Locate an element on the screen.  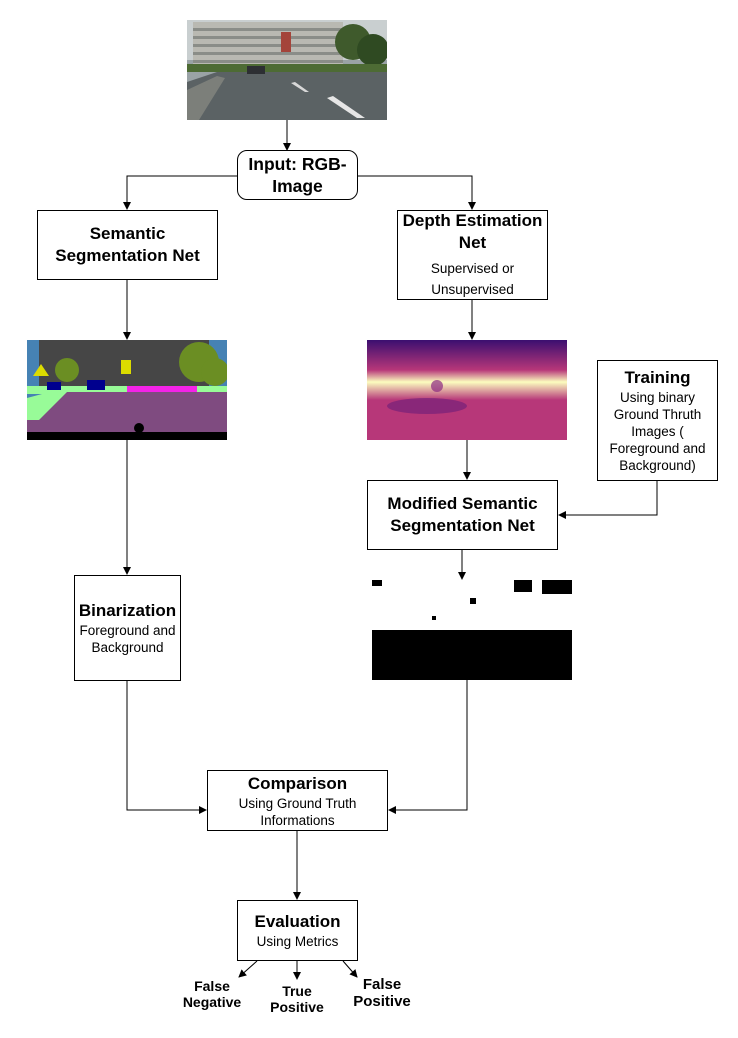
input-title: Input: RGB-Image is located at coordinates (297, 175).